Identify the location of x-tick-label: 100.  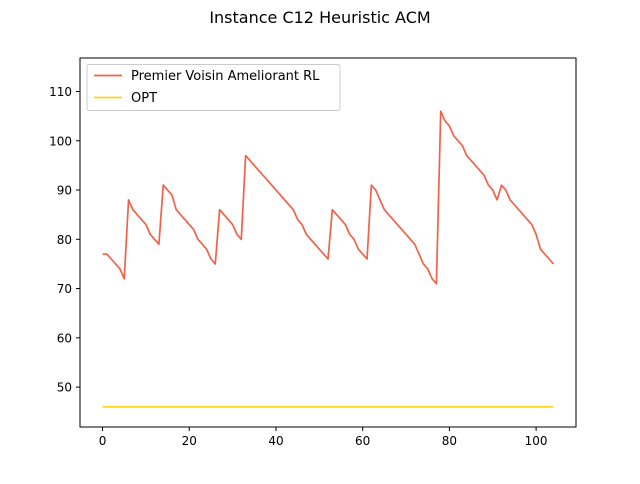
(536, 441).